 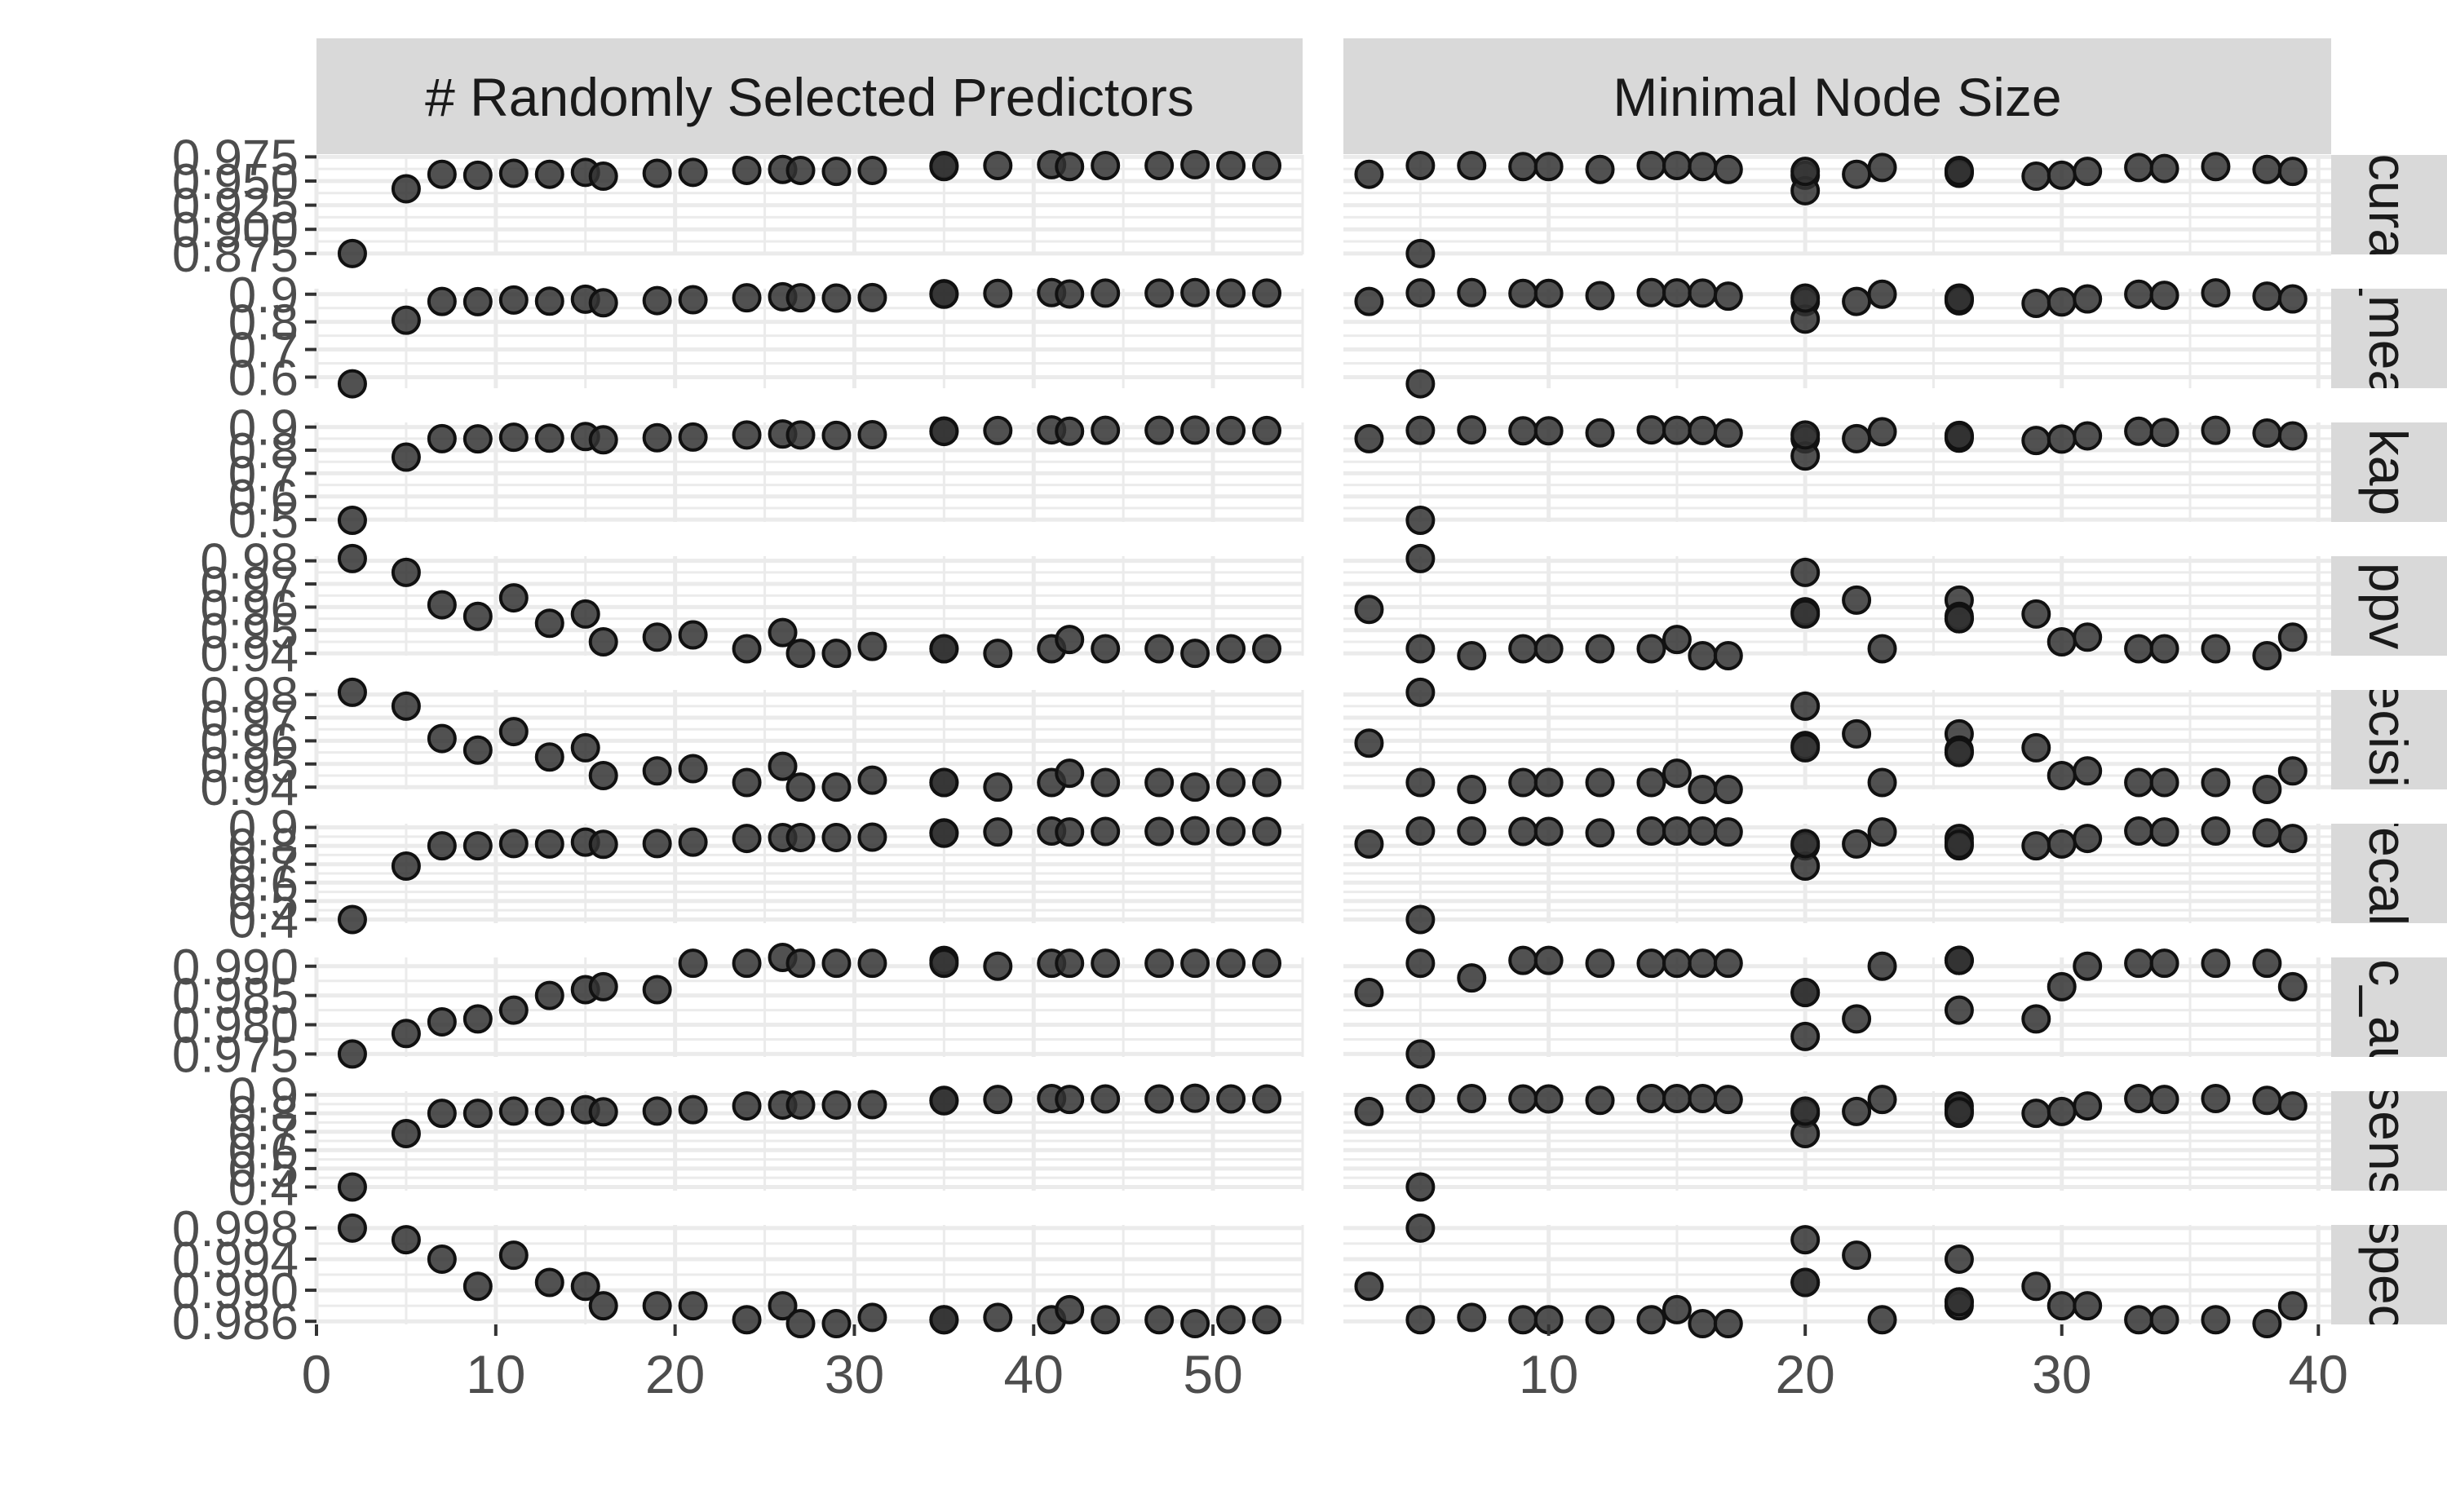 I want to click on y-tick-label: 0.990, so click(x=235, y=967).